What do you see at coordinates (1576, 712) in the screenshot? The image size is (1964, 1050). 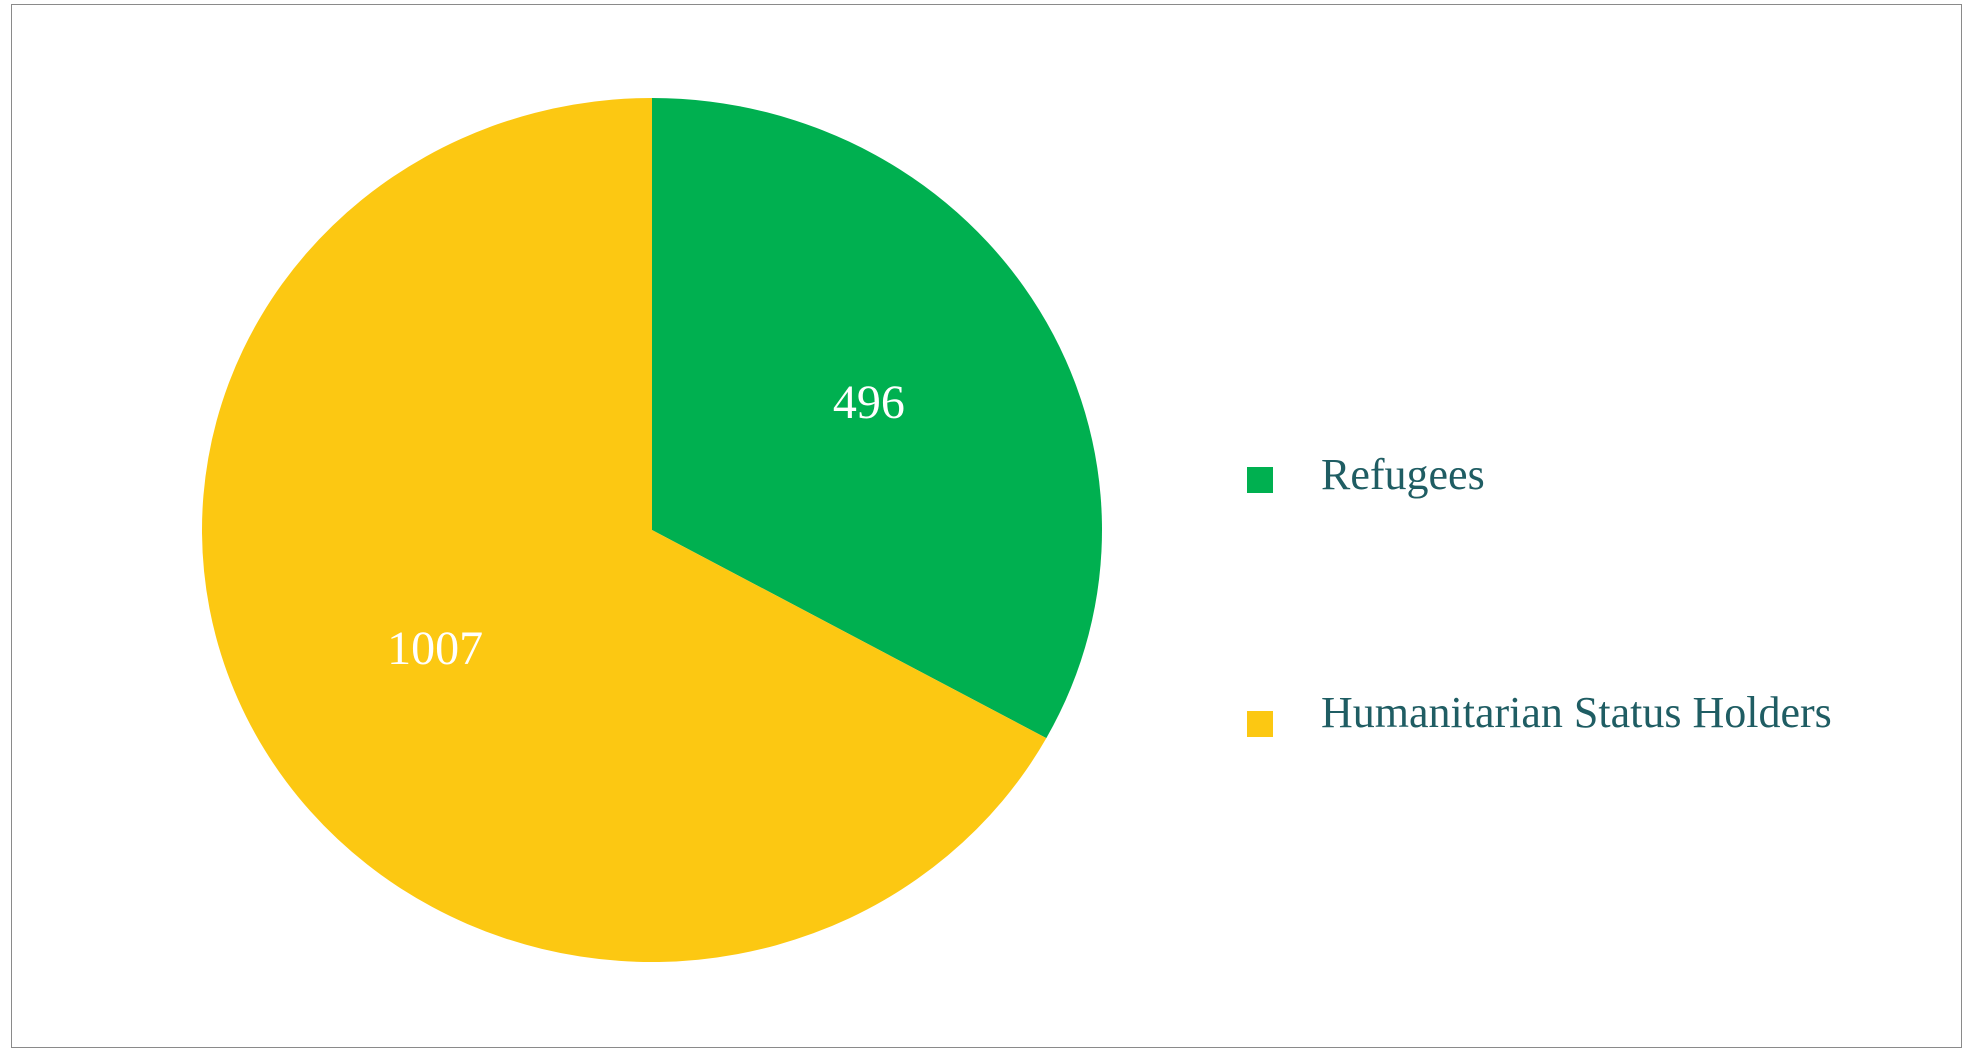 I see `legend-label-humanitarian-status-holders: Humanitarian Status Holders` at bounding box center [1576, 712].